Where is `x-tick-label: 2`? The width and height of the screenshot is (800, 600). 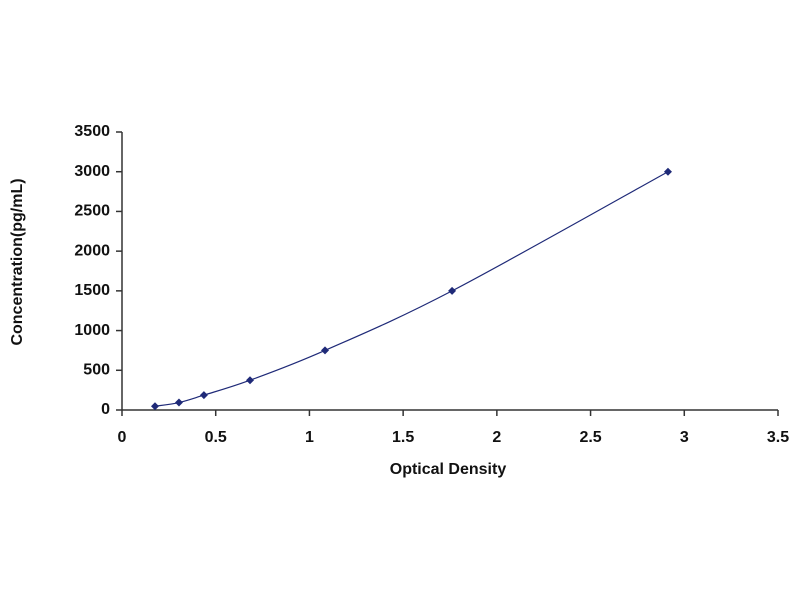 x-tick-label: 2 is located at coordinates (496, 437).